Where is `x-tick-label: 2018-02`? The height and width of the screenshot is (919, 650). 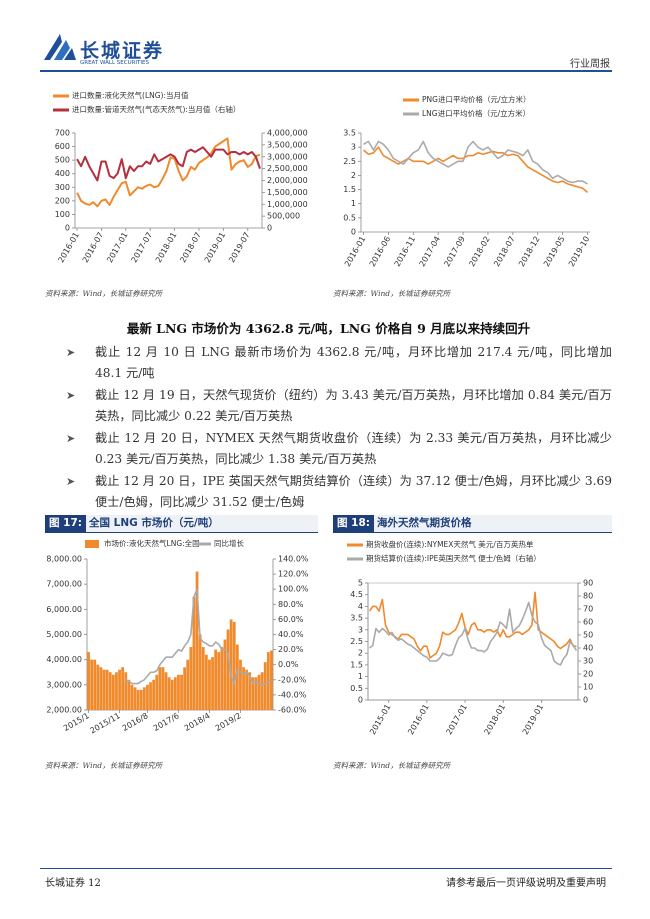
x-tick-label: 2018-02 is located at coordinates (479, 251).